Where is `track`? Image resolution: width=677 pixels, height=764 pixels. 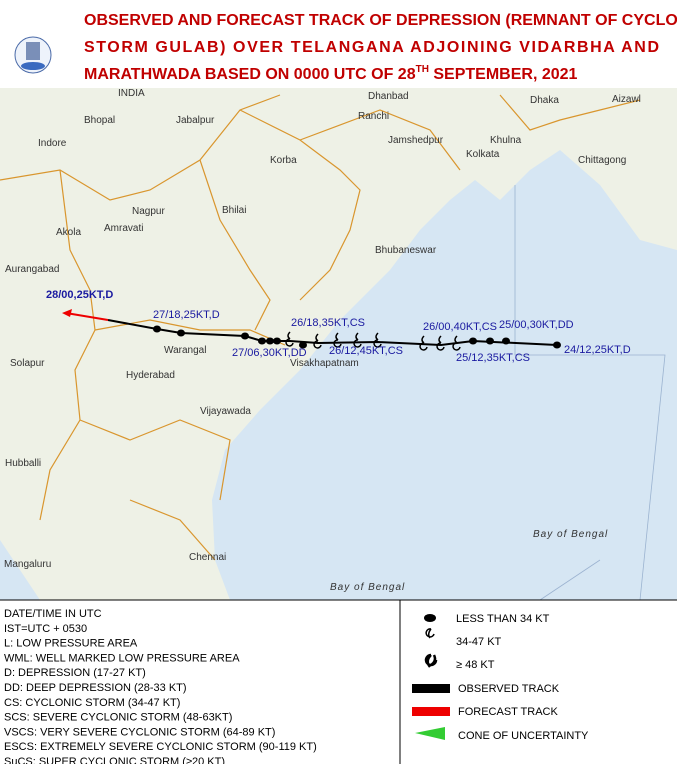
track is located at coordinates (311, 330).